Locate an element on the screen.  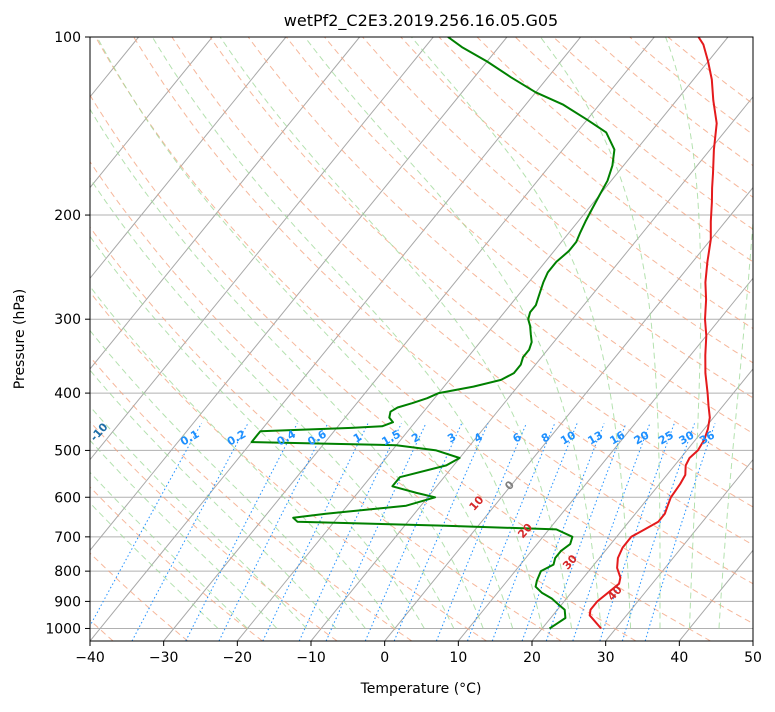
x-tick-label: 30 is located at coordinates (606, 658).